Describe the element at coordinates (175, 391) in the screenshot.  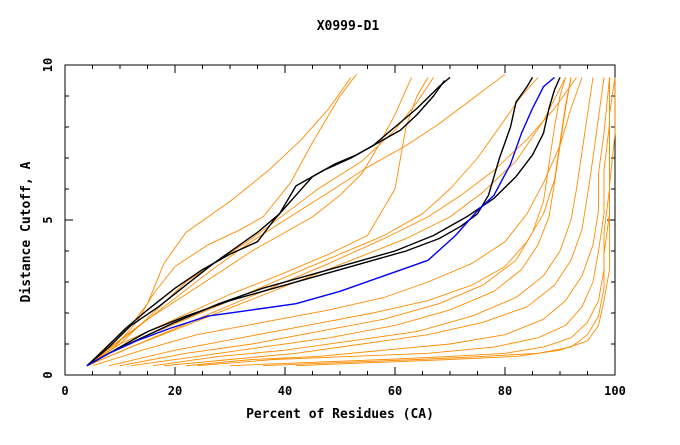
I see `x-tick-label: 20` at that location.